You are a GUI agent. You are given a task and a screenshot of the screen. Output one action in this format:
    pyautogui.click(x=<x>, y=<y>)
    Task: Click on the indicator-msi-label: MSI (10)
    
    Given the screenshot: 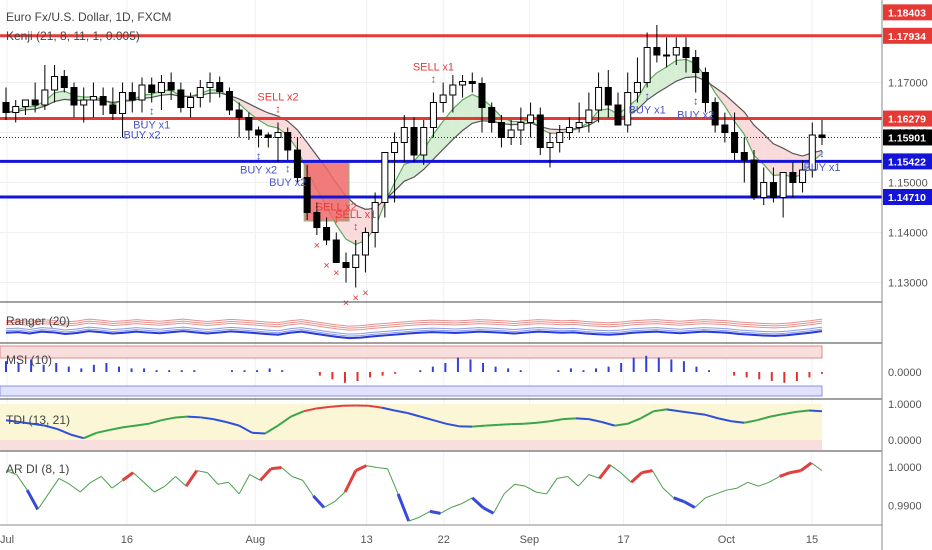 What is the action you would take?
    pyautogui.click(x=29, y=360)
    